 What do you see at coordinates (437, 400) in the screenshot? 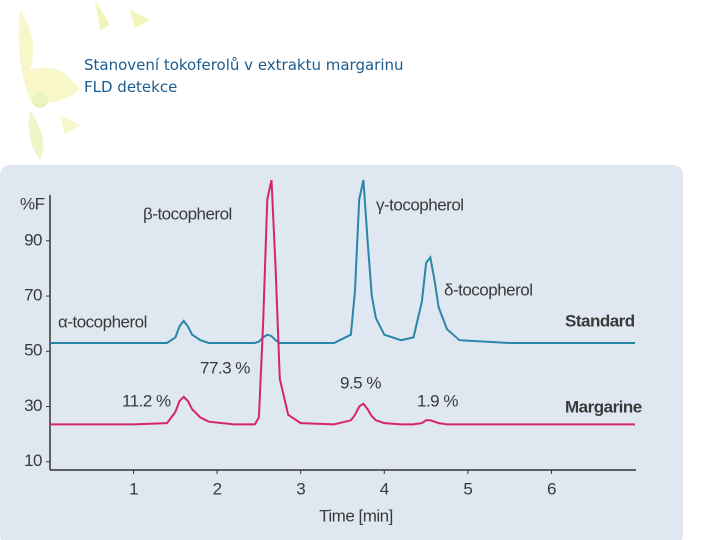
I see `annotation: 1.9 %` at bounding box center [437, 400].